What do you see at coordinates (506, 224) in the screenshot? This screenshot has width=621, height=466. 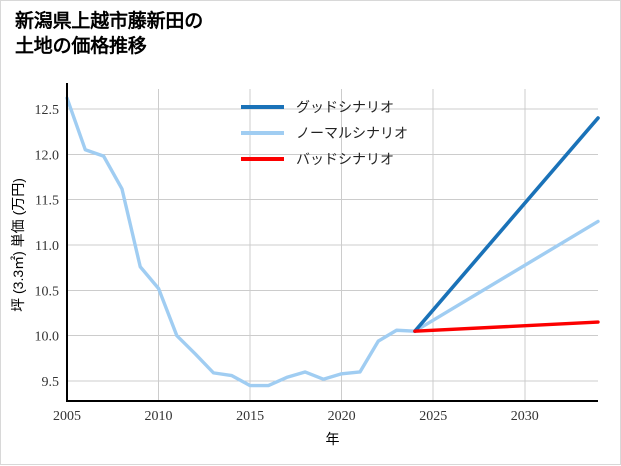 I see `series-line-グッドシナリオ` at bounding box center [506, 224].